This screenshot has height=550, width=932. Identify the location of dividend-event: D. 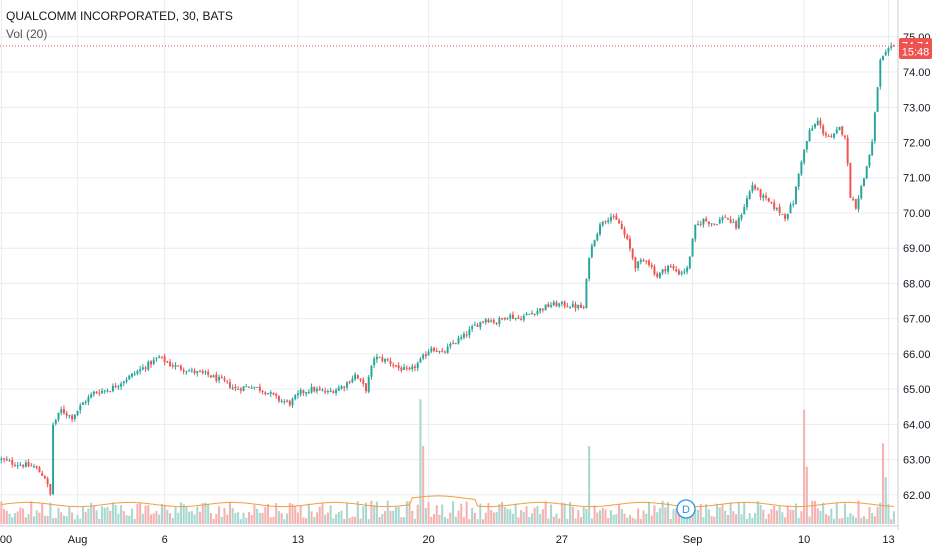
(686, 509).